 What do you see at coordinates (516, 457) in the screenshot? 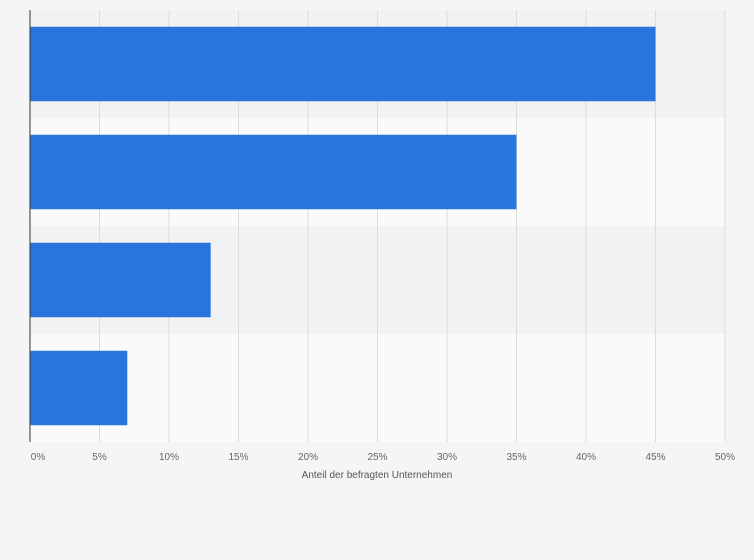
I see `x-tick-label: 35%` at bounding box center [516, 457].